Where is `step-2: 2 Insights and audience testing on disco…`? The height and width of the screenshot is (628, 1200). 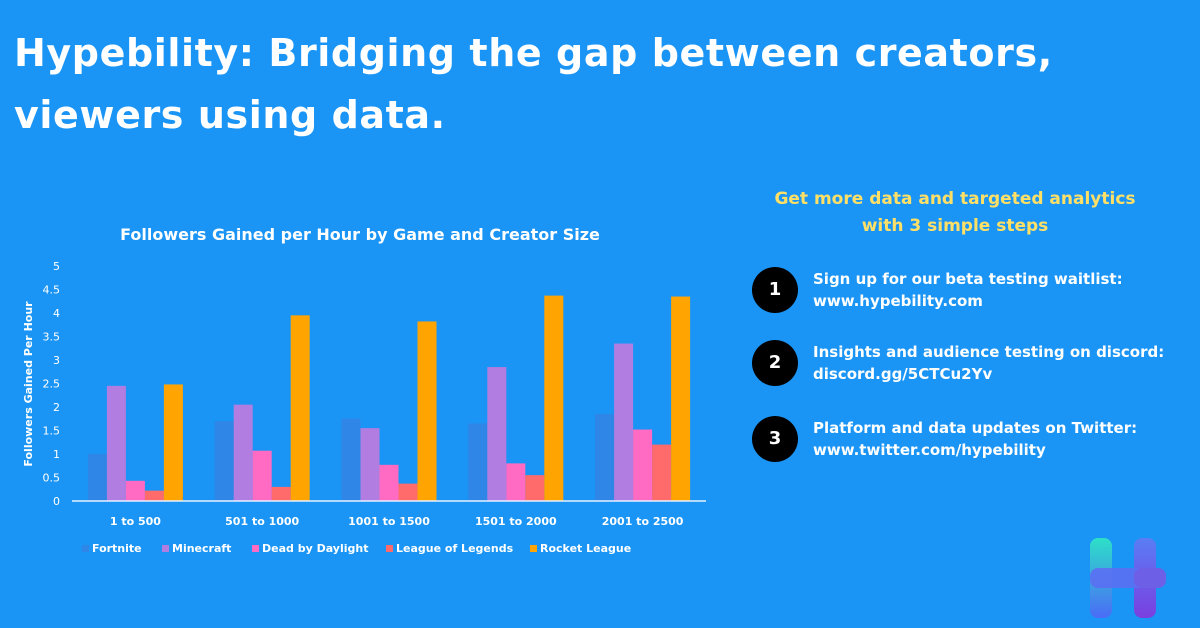 step-2: 2 Insights and audience testing on disco… is located at coordinates (972, 363).